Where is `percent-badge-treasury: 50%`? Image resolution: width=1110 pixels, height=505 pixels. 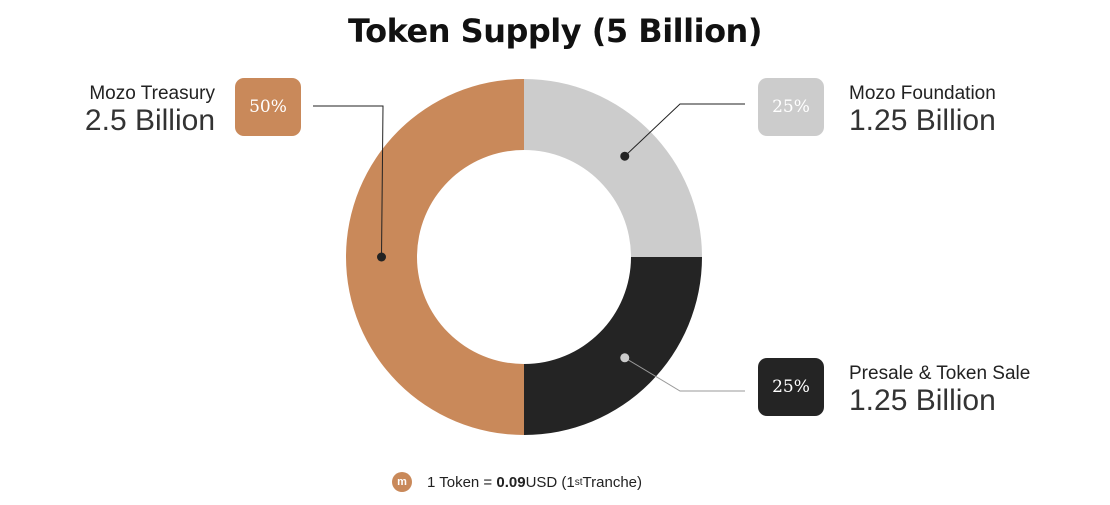
percent-badge-treasury: 50% is located at coordinates (268, 107).